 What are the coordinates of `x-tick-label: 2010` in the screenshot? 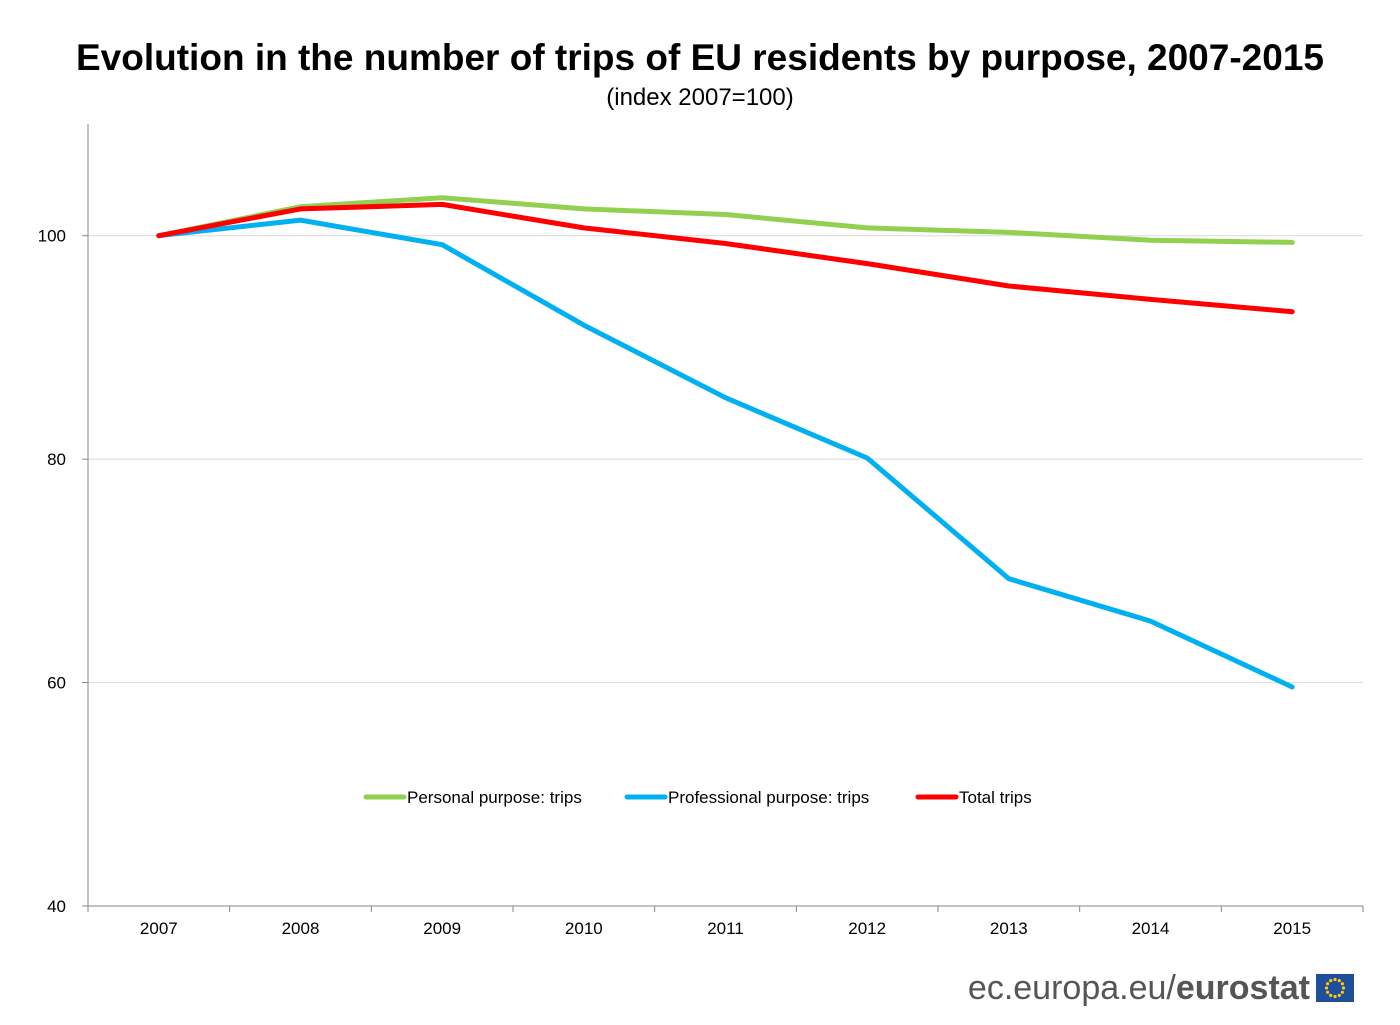 It's located at (584, 928).